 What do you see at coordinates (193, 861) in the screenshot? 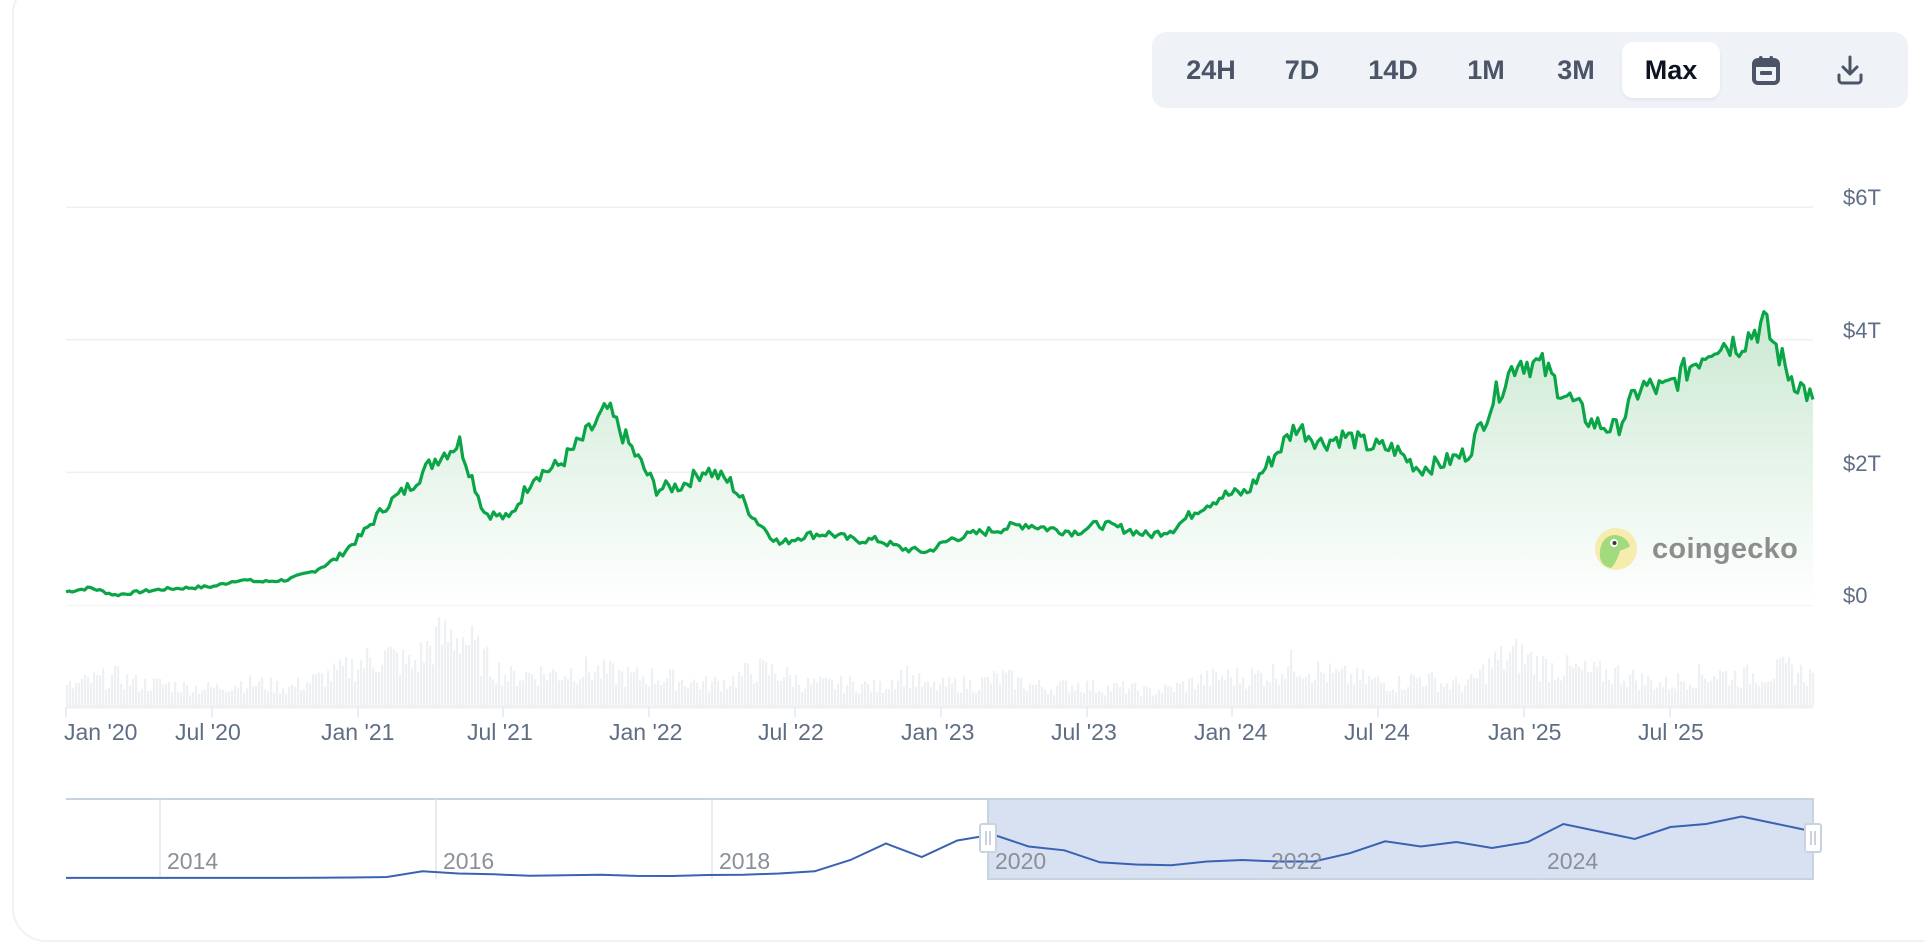
I see `navigator-tick: 2014` at bounding box center [193, 861].